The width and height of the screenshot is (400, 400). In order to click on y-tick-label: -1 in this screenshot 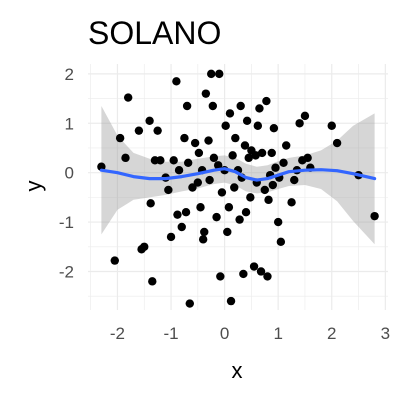, I will do `click(66, 222)`.